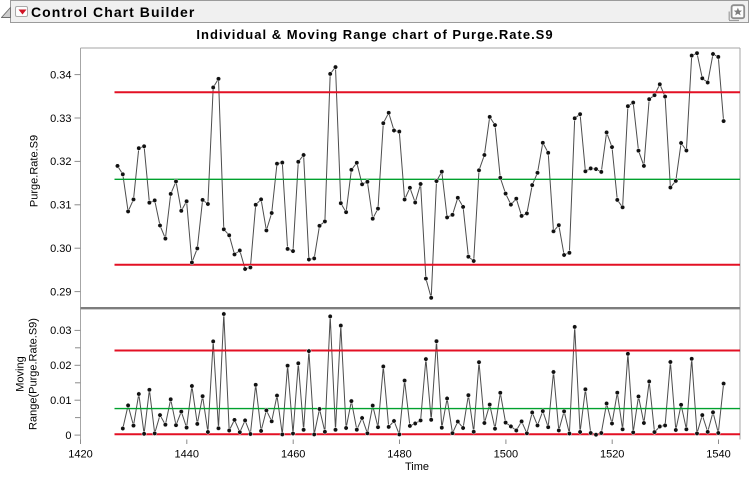 The height and width of the screenshot is (478, 750). I want to click on svg-text: 0.29, so click(60, 292).